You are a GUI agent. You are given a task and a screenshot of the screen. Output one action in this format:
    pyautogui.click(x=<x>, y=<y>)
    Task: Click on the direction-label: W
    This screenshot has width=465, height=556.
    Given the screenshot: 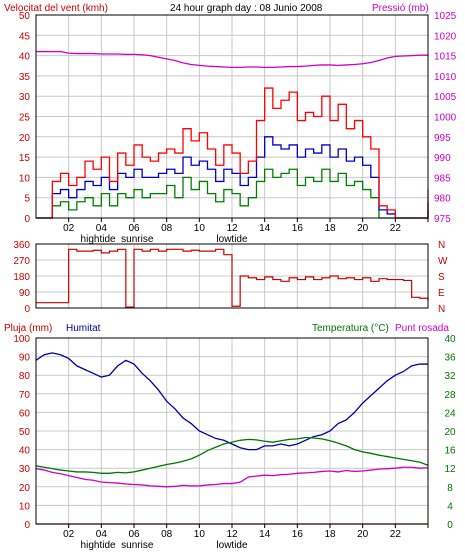 What is the action you would take?
    pyautogui.click(x=443, y=261)
    